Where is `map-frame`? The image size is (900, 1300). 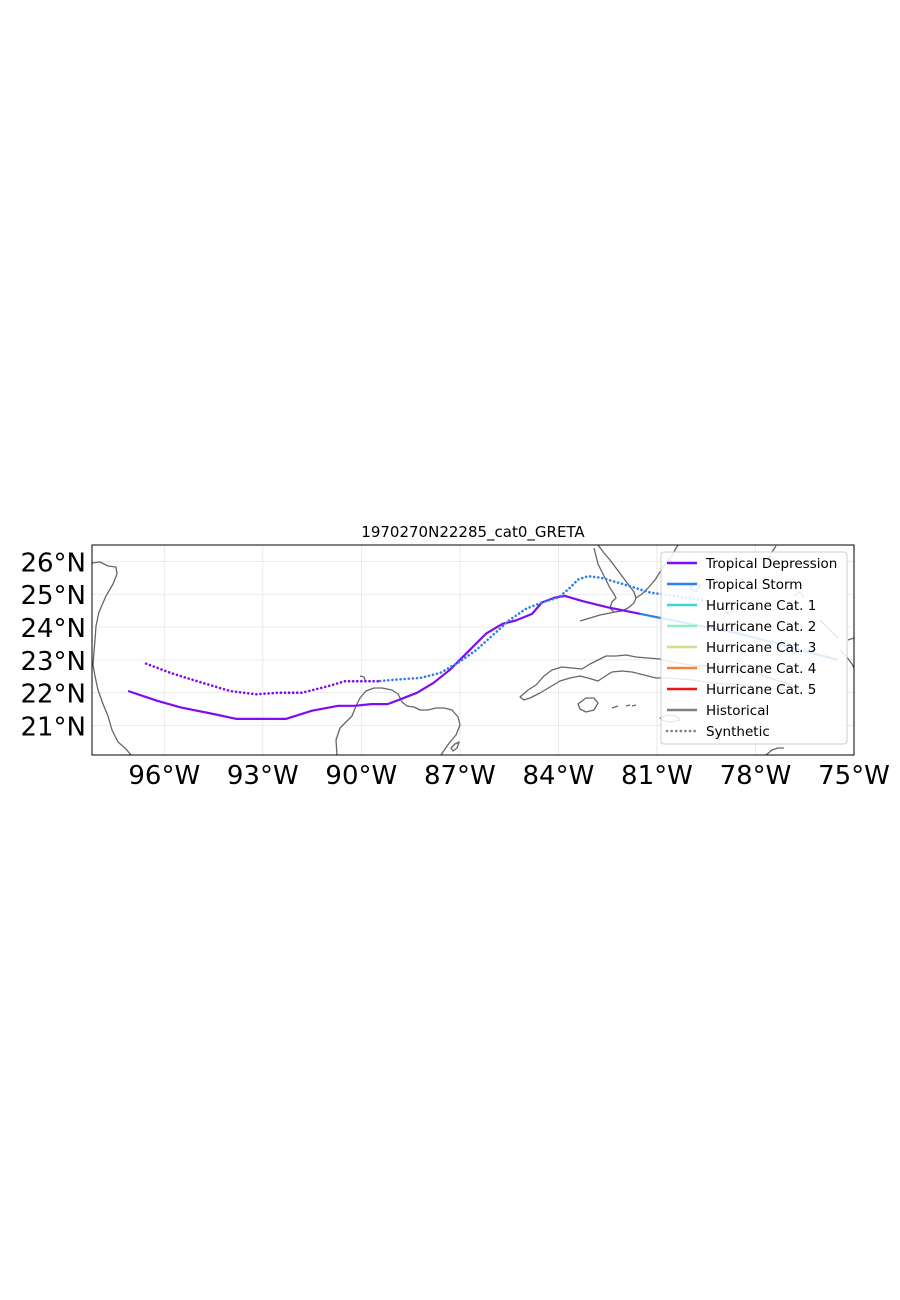 map-frame is located at coordinates (473, 650).